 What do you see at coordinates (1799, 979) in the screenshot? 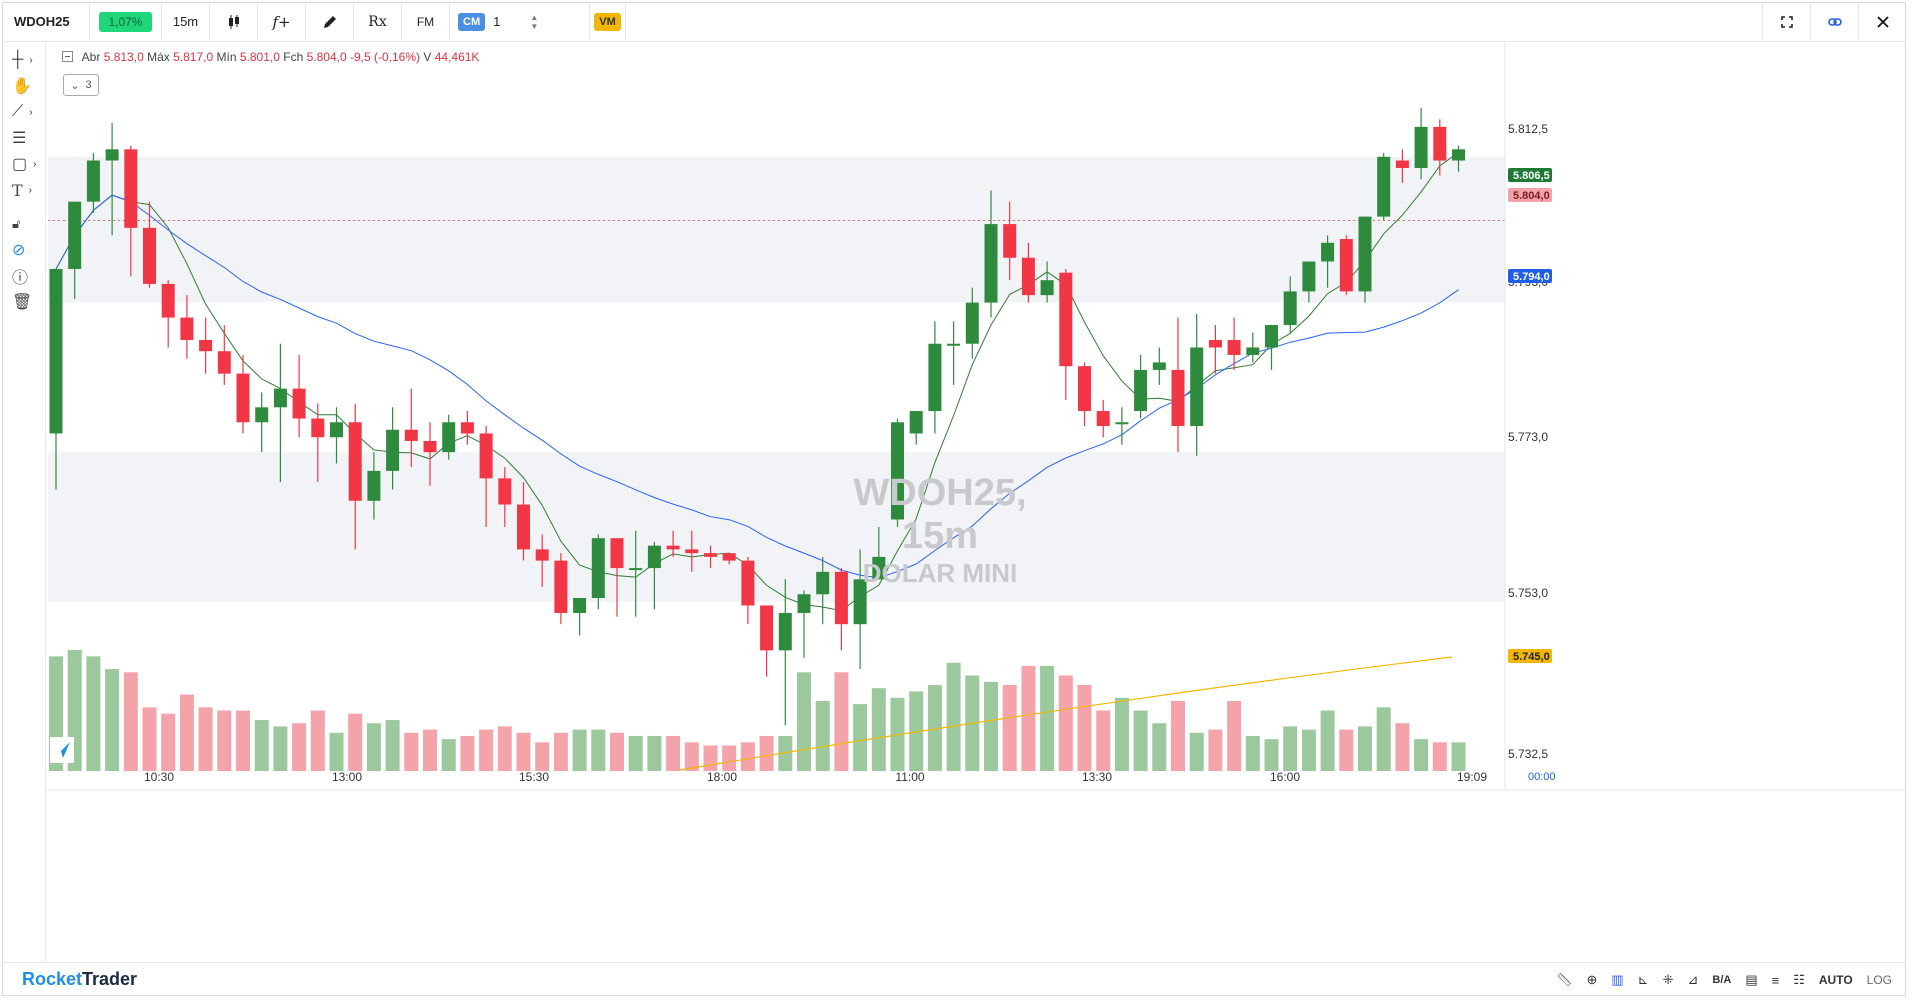
I see `list-icon: ☷` at bounding box center [1799, 979].